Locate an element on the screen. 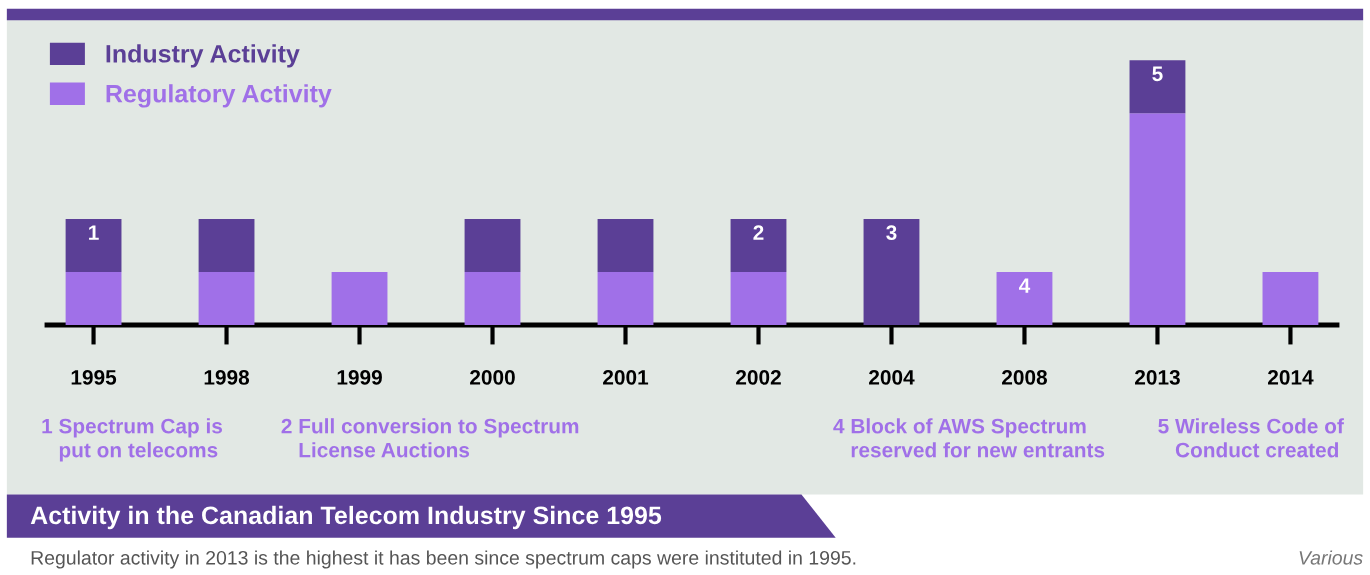 The height and width of the screenshot is (575, 1370). legend-label: Regulatory Activity is located at coordinates (219, 96).